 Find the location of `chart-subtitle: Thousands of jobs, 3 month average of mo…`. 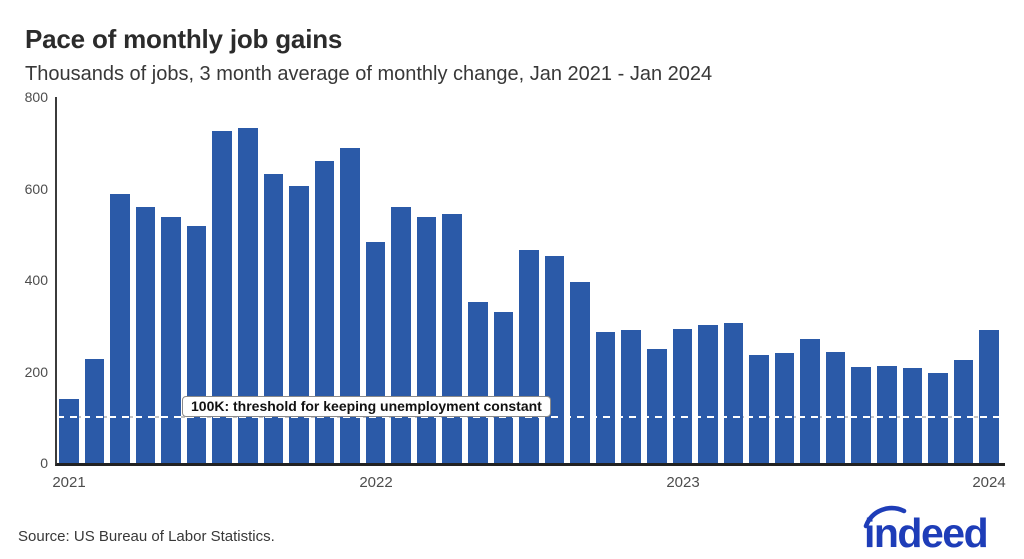

chart-subtitle: Thousands of jobs, 3 month average of mo… is located at coordinates (369, 74).